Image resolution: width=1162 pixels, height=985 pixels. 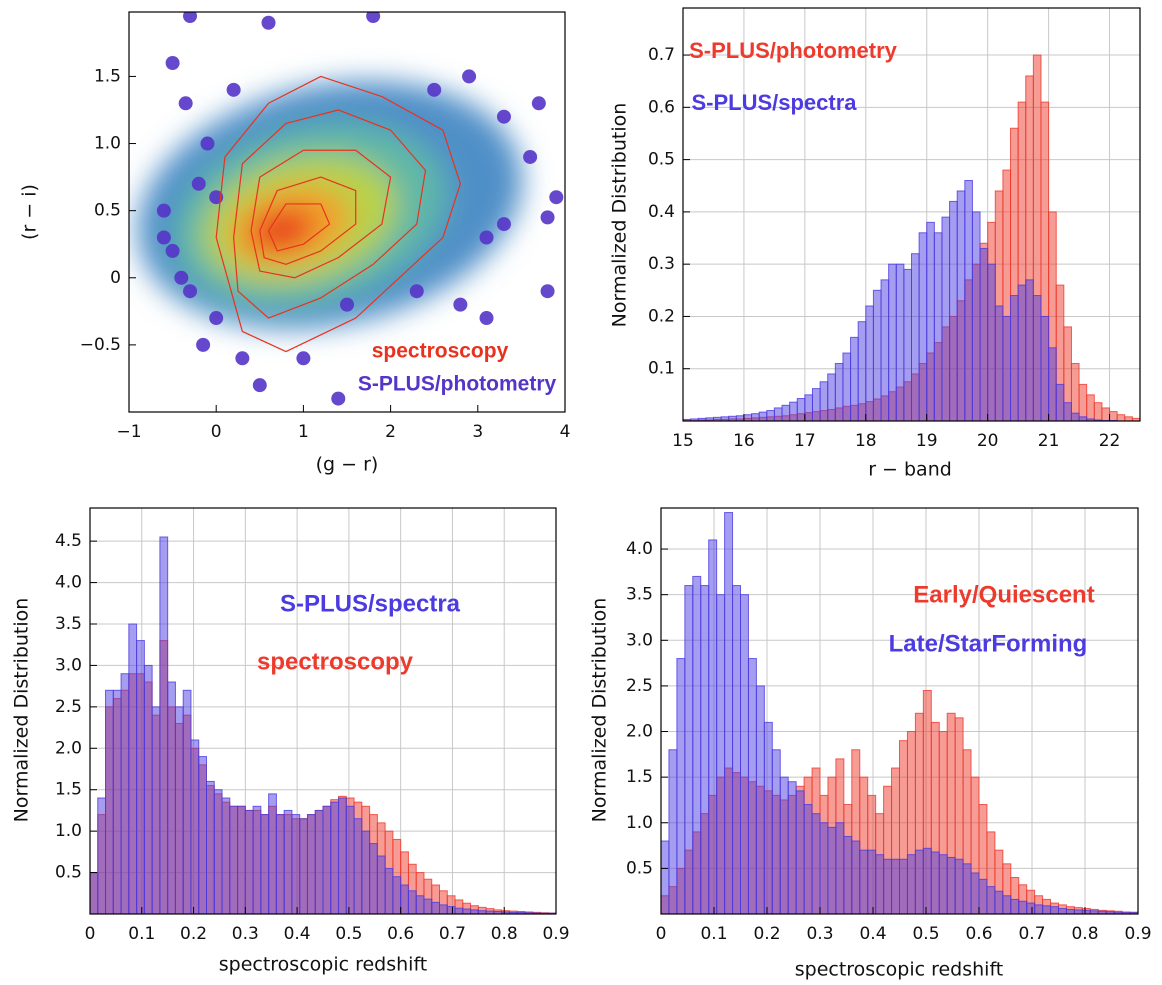 I want to click on plot-area, so click(x=360, y=209).